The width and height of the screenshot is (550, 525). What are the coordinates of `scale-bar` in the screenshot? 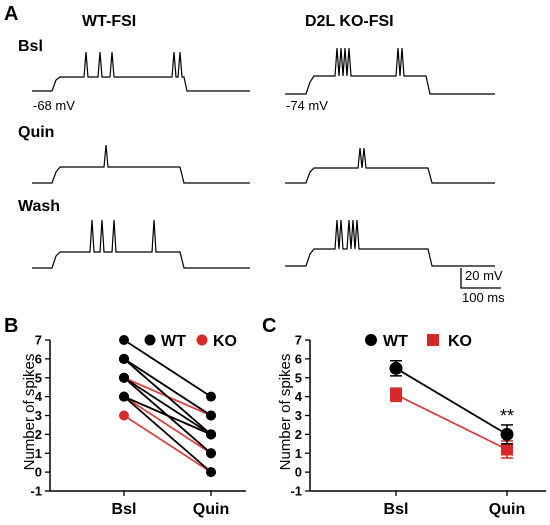 It's located at (480, 278).